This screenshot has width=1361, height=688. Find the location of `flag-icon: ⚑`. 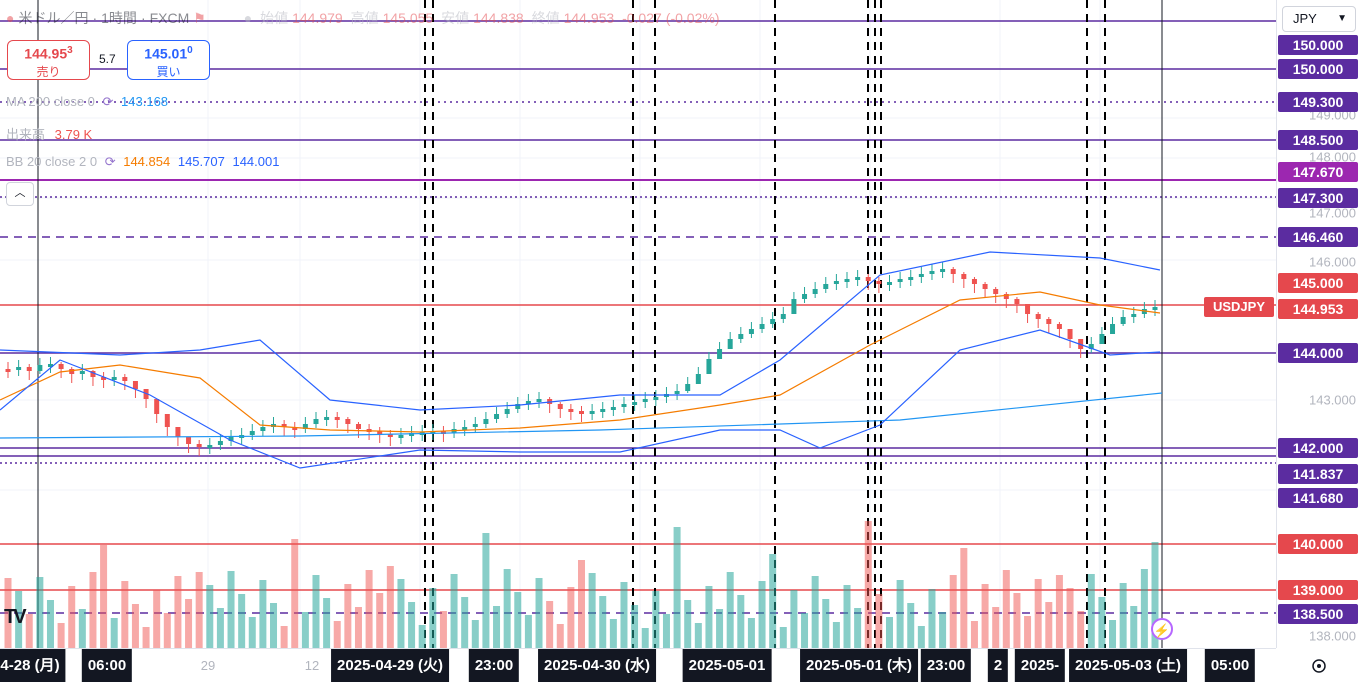

flag-icon: ⚑ is located at coordinates (199, 18).